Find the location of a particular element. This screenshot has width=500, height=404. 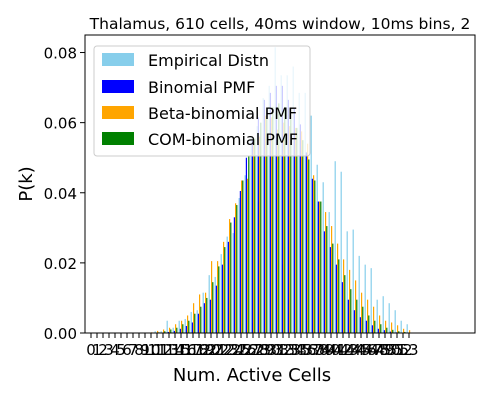

legend-label-empirical: Empirical Distn is located at coordinates (208, 60).